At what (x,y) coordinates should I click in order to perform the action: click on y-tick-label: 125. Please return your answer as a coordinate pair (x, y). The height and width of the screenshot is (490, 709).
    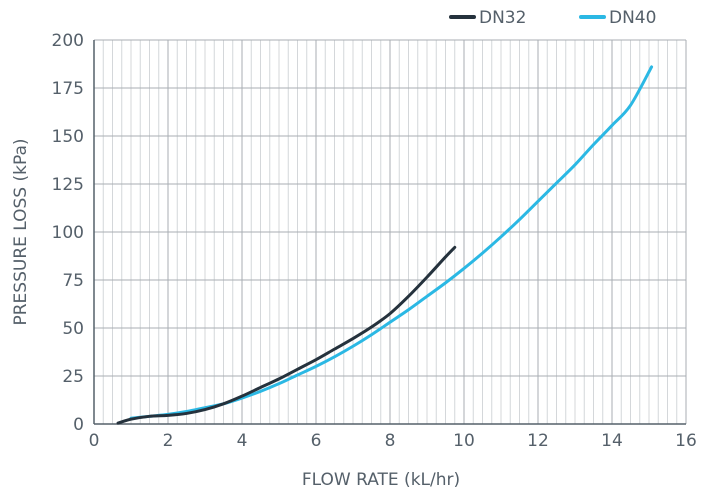
    Looking at the image, I should click on (68, 185).